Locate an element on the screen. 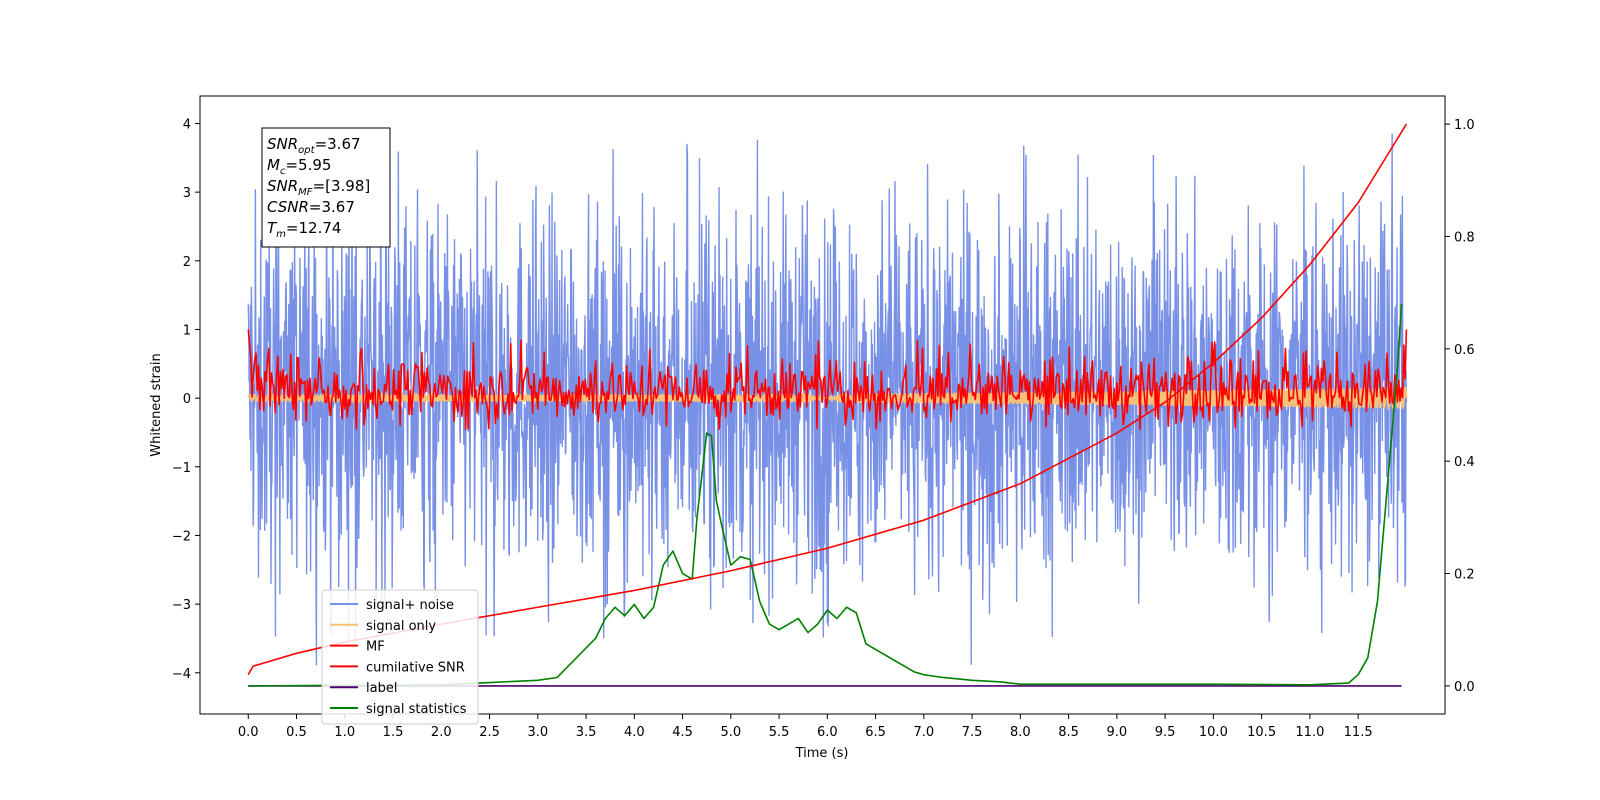  y-tick-label: −2 is located at coordinates (181, 536).